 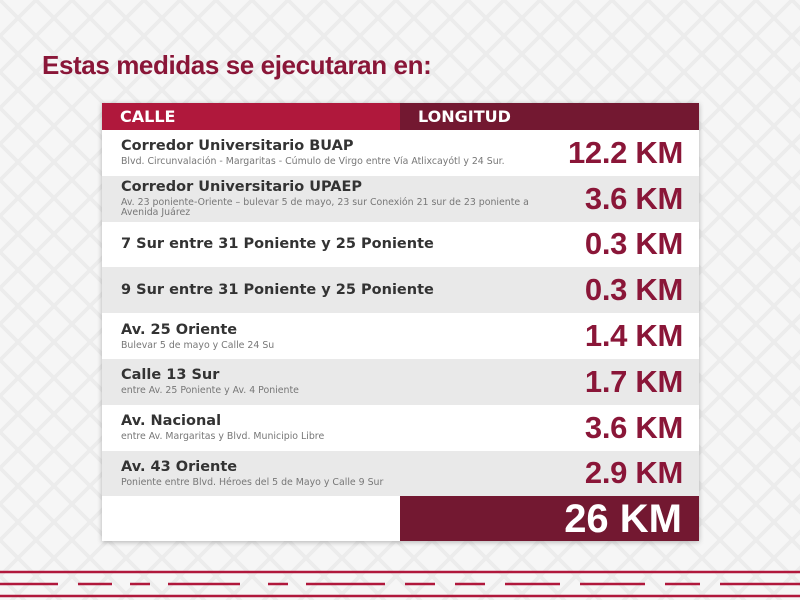 I want to click on length-value: 2.9 KM, so click(x=633, y=473).